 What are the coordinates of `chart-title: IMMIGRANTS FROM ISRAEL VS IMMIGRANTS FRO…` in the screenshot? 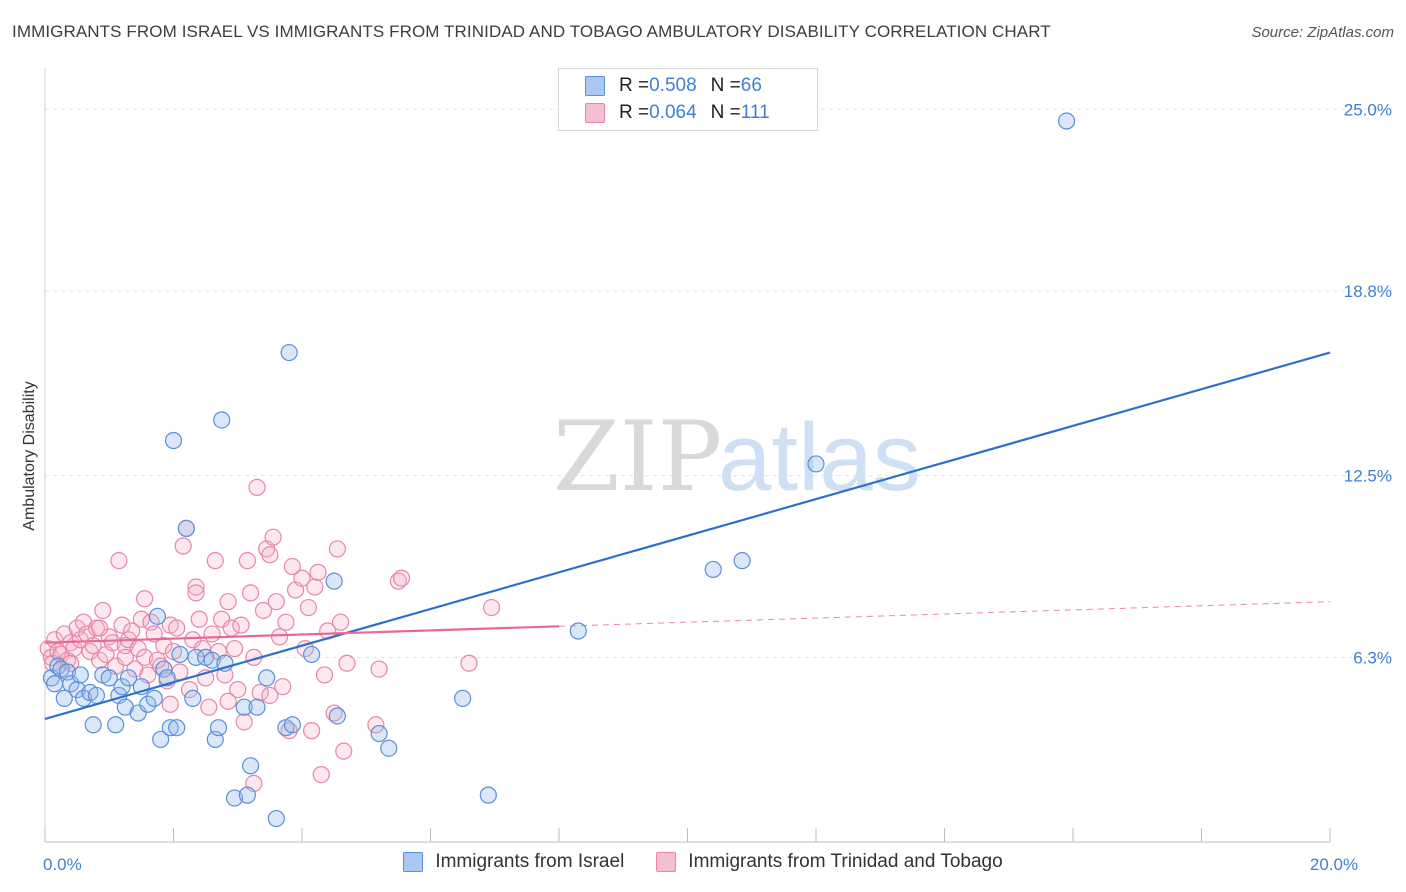 It's located at (531, 31).